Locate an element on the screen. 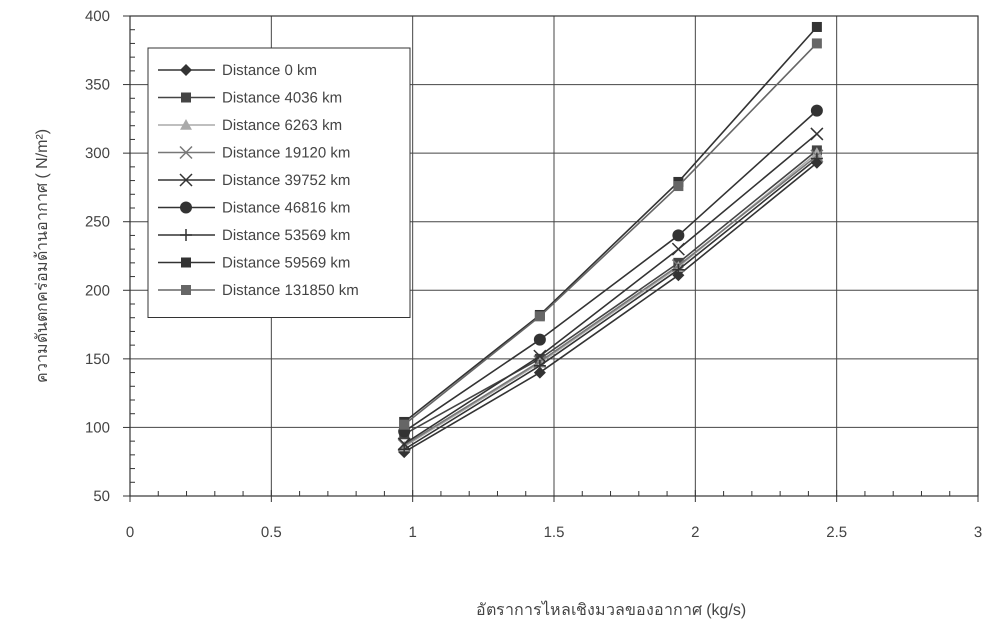 The width and height of the screenshot is (988, 641). x-tick-label: 1 is located at coordinates (412, 532).